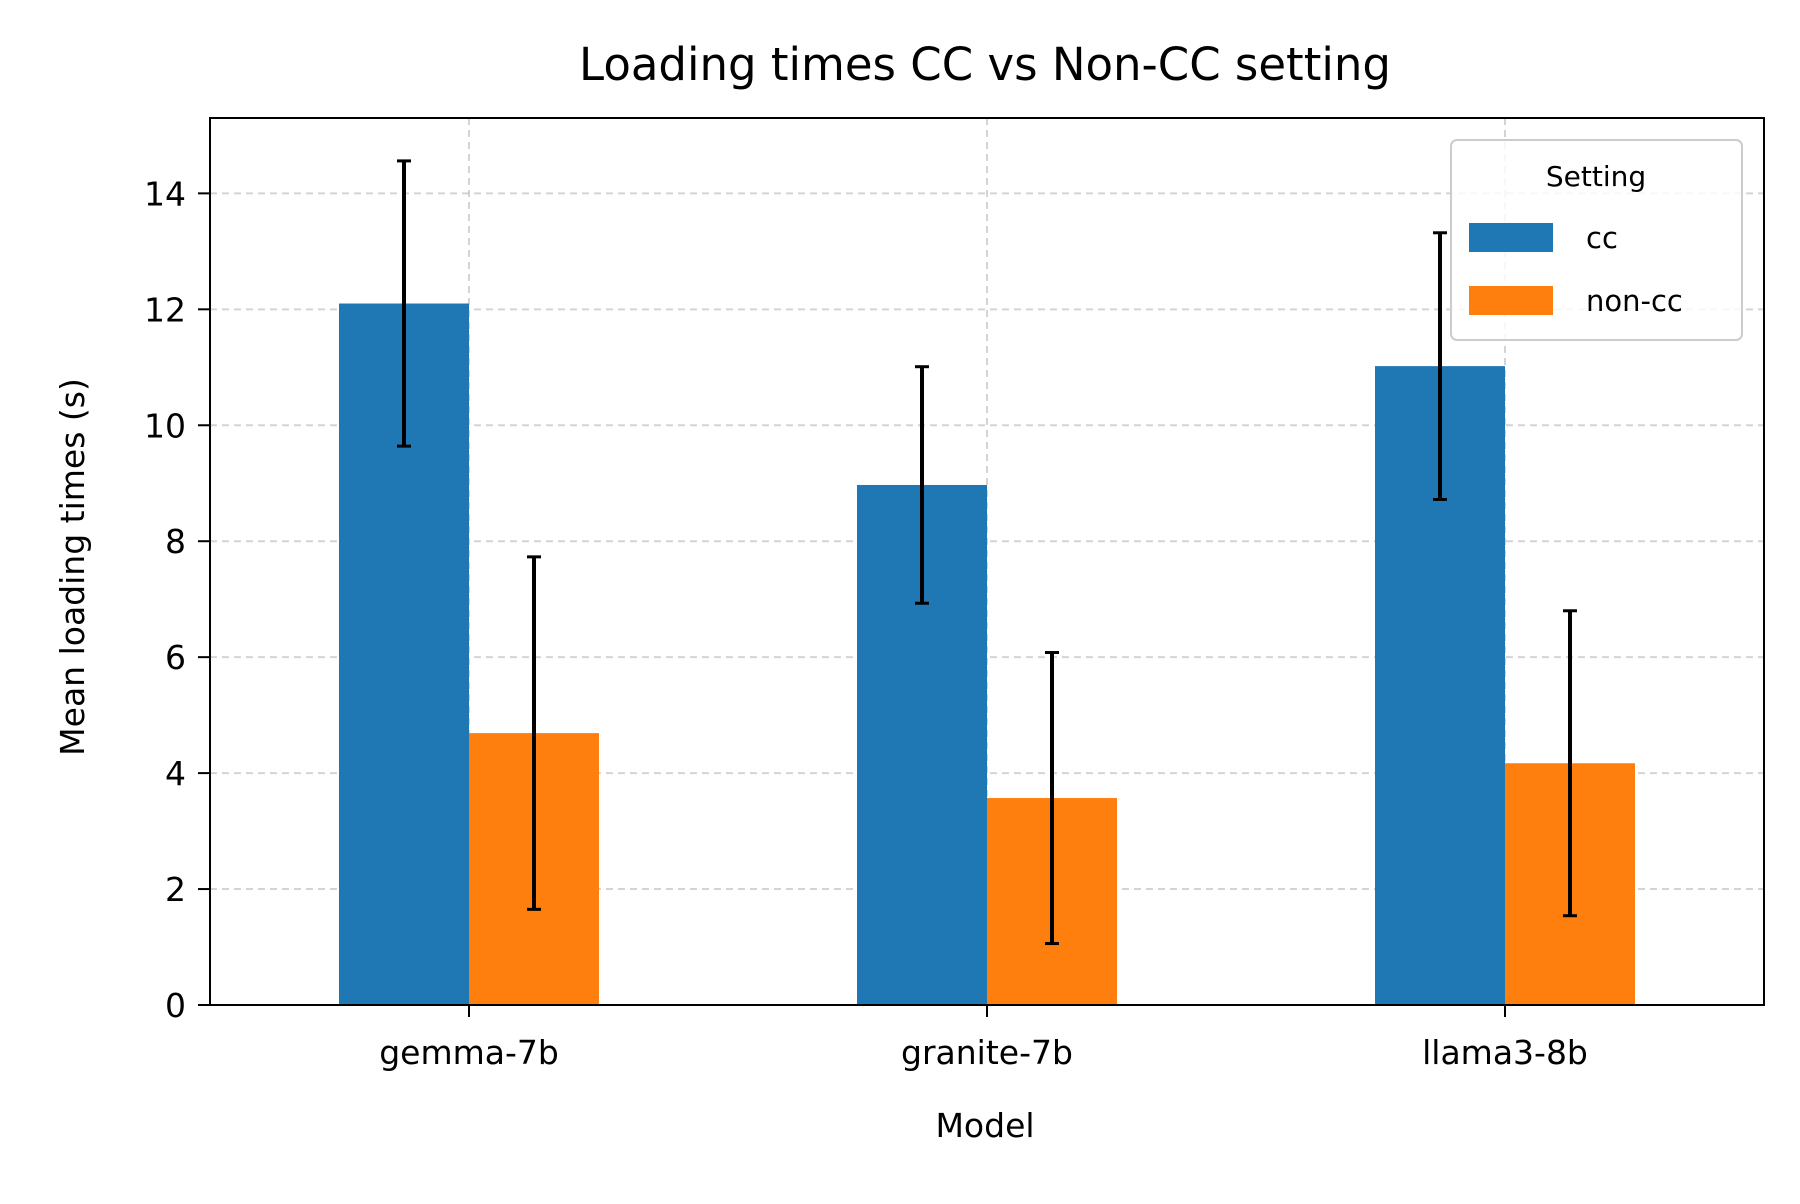  I want to click on legend-swatch-non-cc, so click(1511, 300).